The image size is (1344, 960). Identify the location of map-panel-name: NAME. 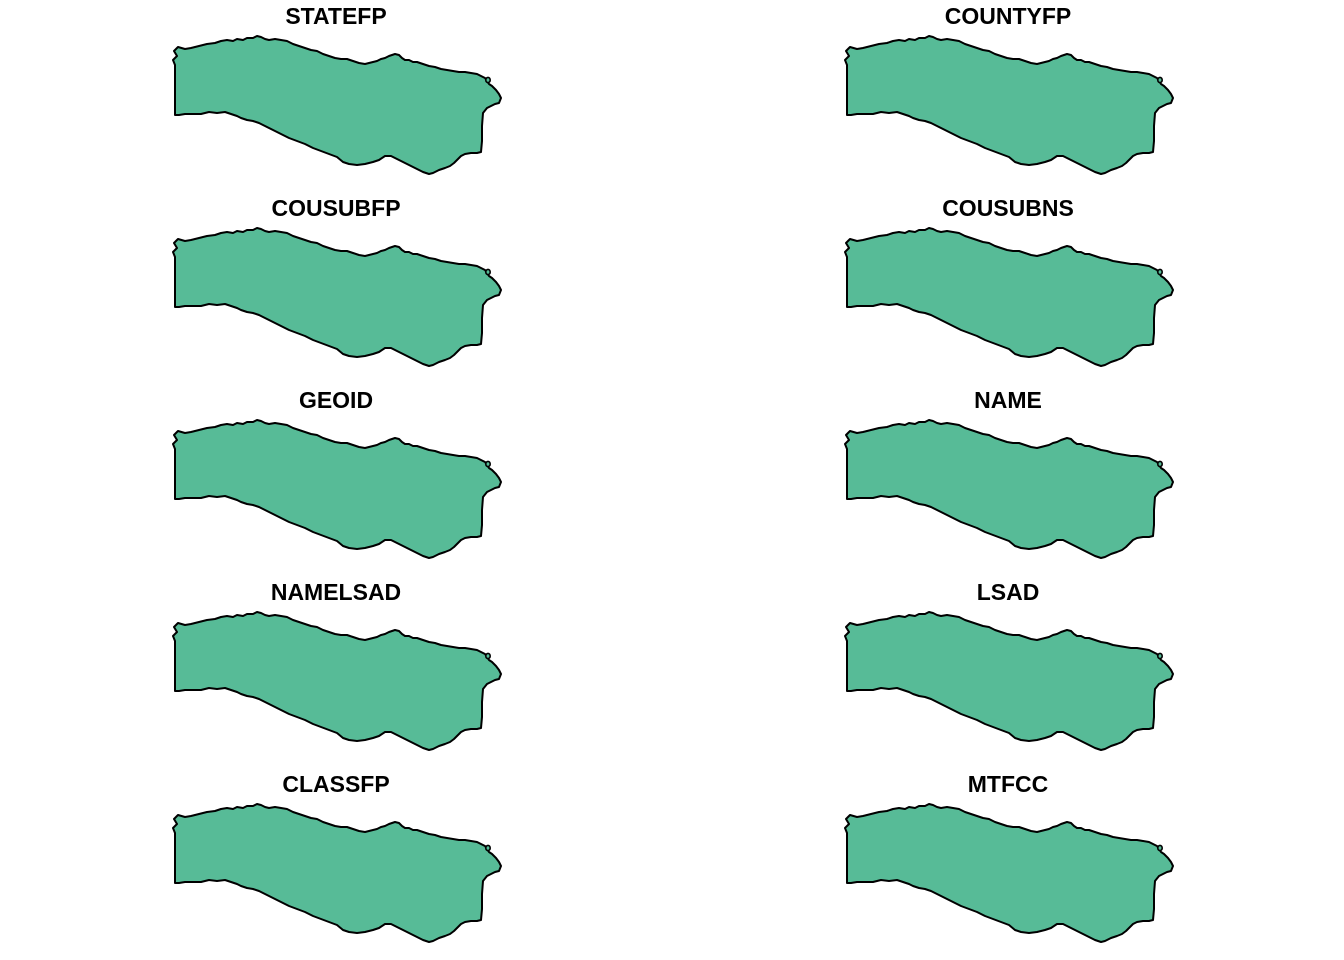
(1008, 480).